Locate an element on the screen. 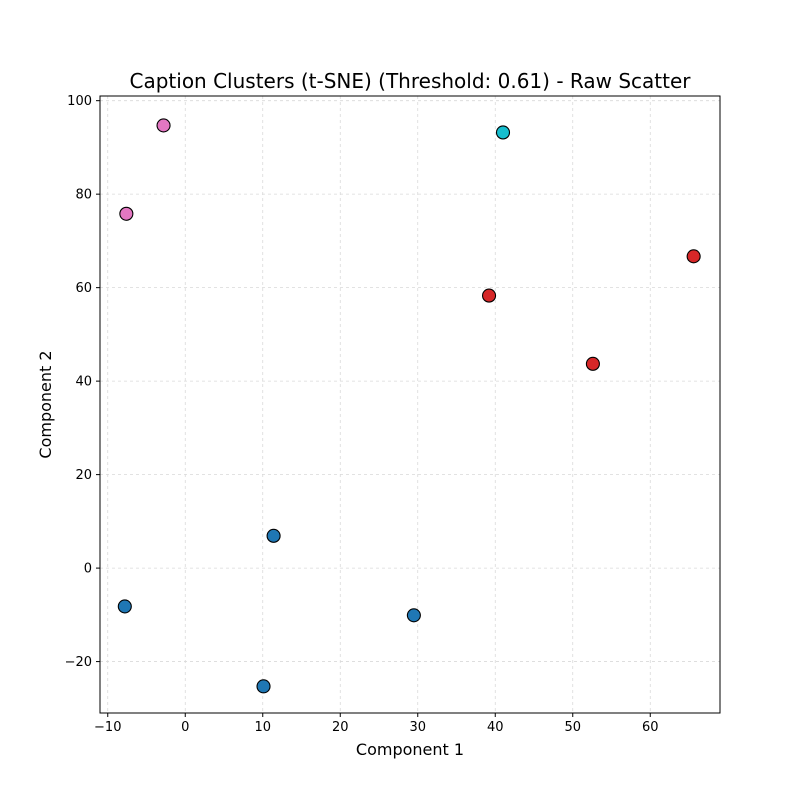  y-axis-ticks: −20 0 20 40 60 80 100 is located at coordinates (82, 382).